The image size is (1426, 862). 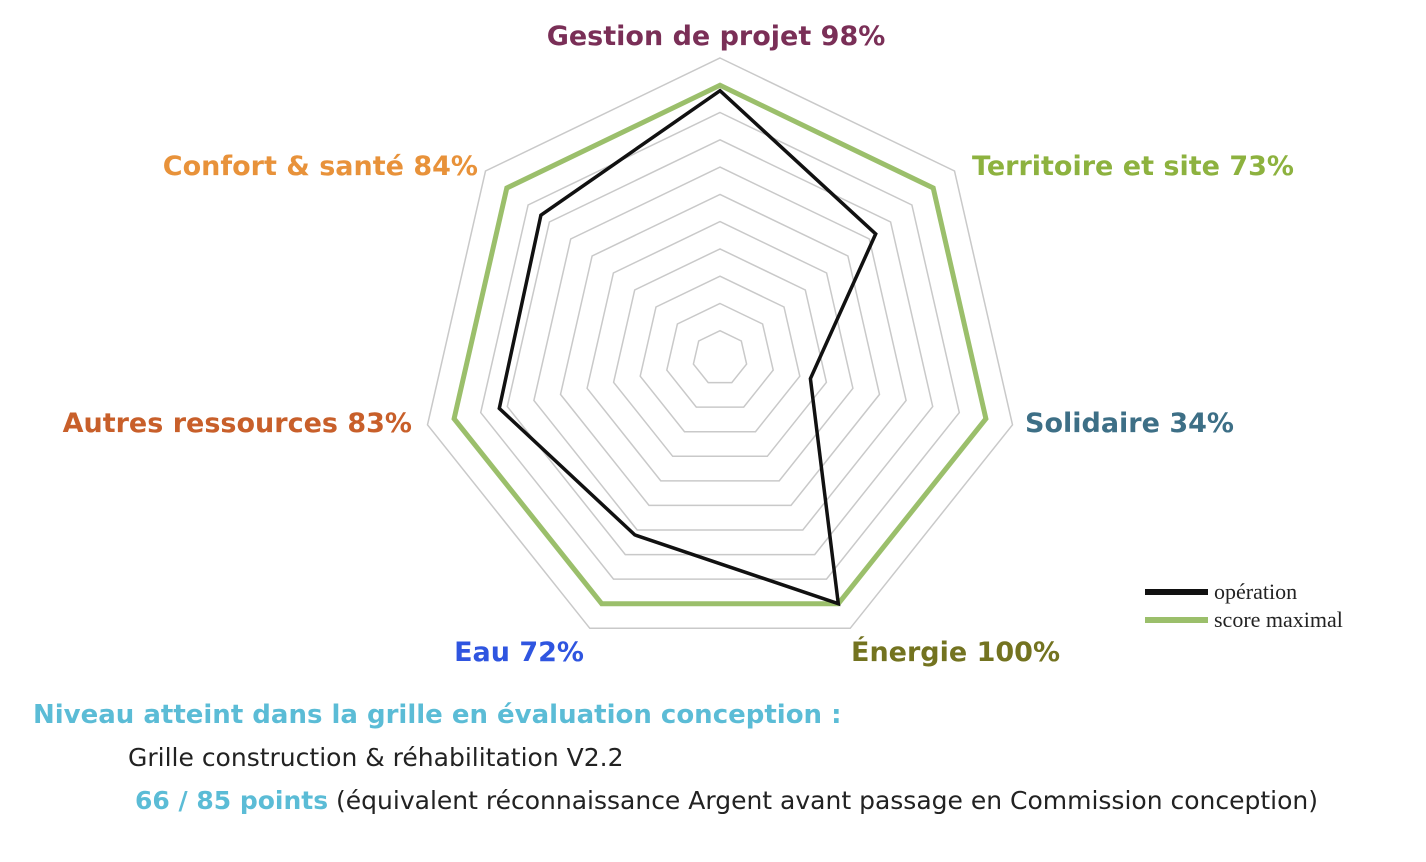 I want to click on legend-label-1: opération, so click(x=1255, y=591).